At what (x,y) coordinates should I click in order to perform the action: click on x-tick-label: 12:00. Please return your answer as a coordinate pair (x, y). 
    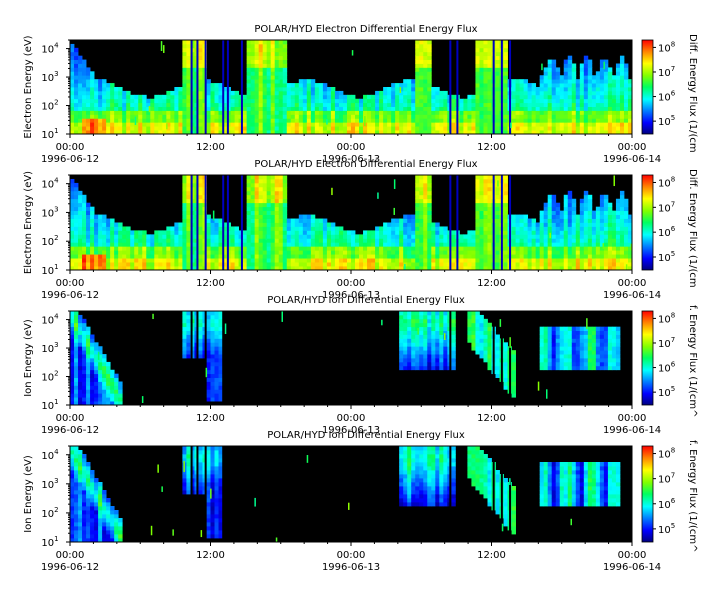
    Looking at the image, I should click on (210, 283).